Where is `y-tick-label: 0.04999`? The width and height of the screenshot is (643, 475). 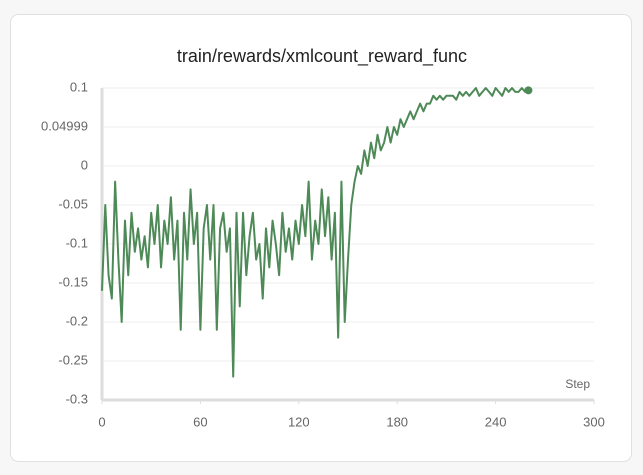
y-tick-label: 0.04999 is located at coordinates (64, 125).